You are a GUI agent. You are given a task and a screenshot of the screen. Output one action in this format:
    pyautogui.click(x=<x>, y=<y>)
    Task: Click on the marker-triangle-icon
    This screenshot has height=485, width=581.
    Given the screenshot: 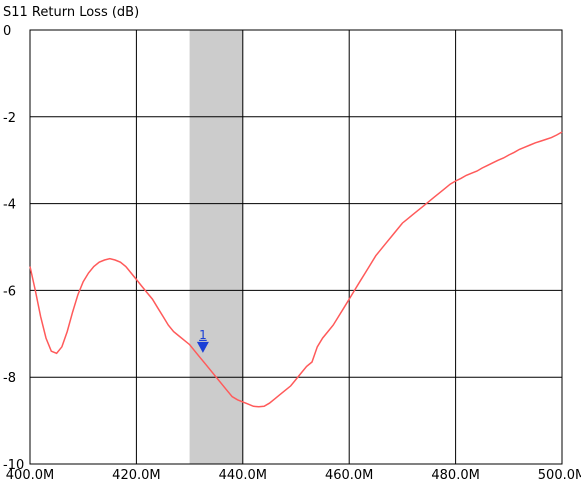 What is the action you would take?
    pyautogui.click(x=202, y=347)
    